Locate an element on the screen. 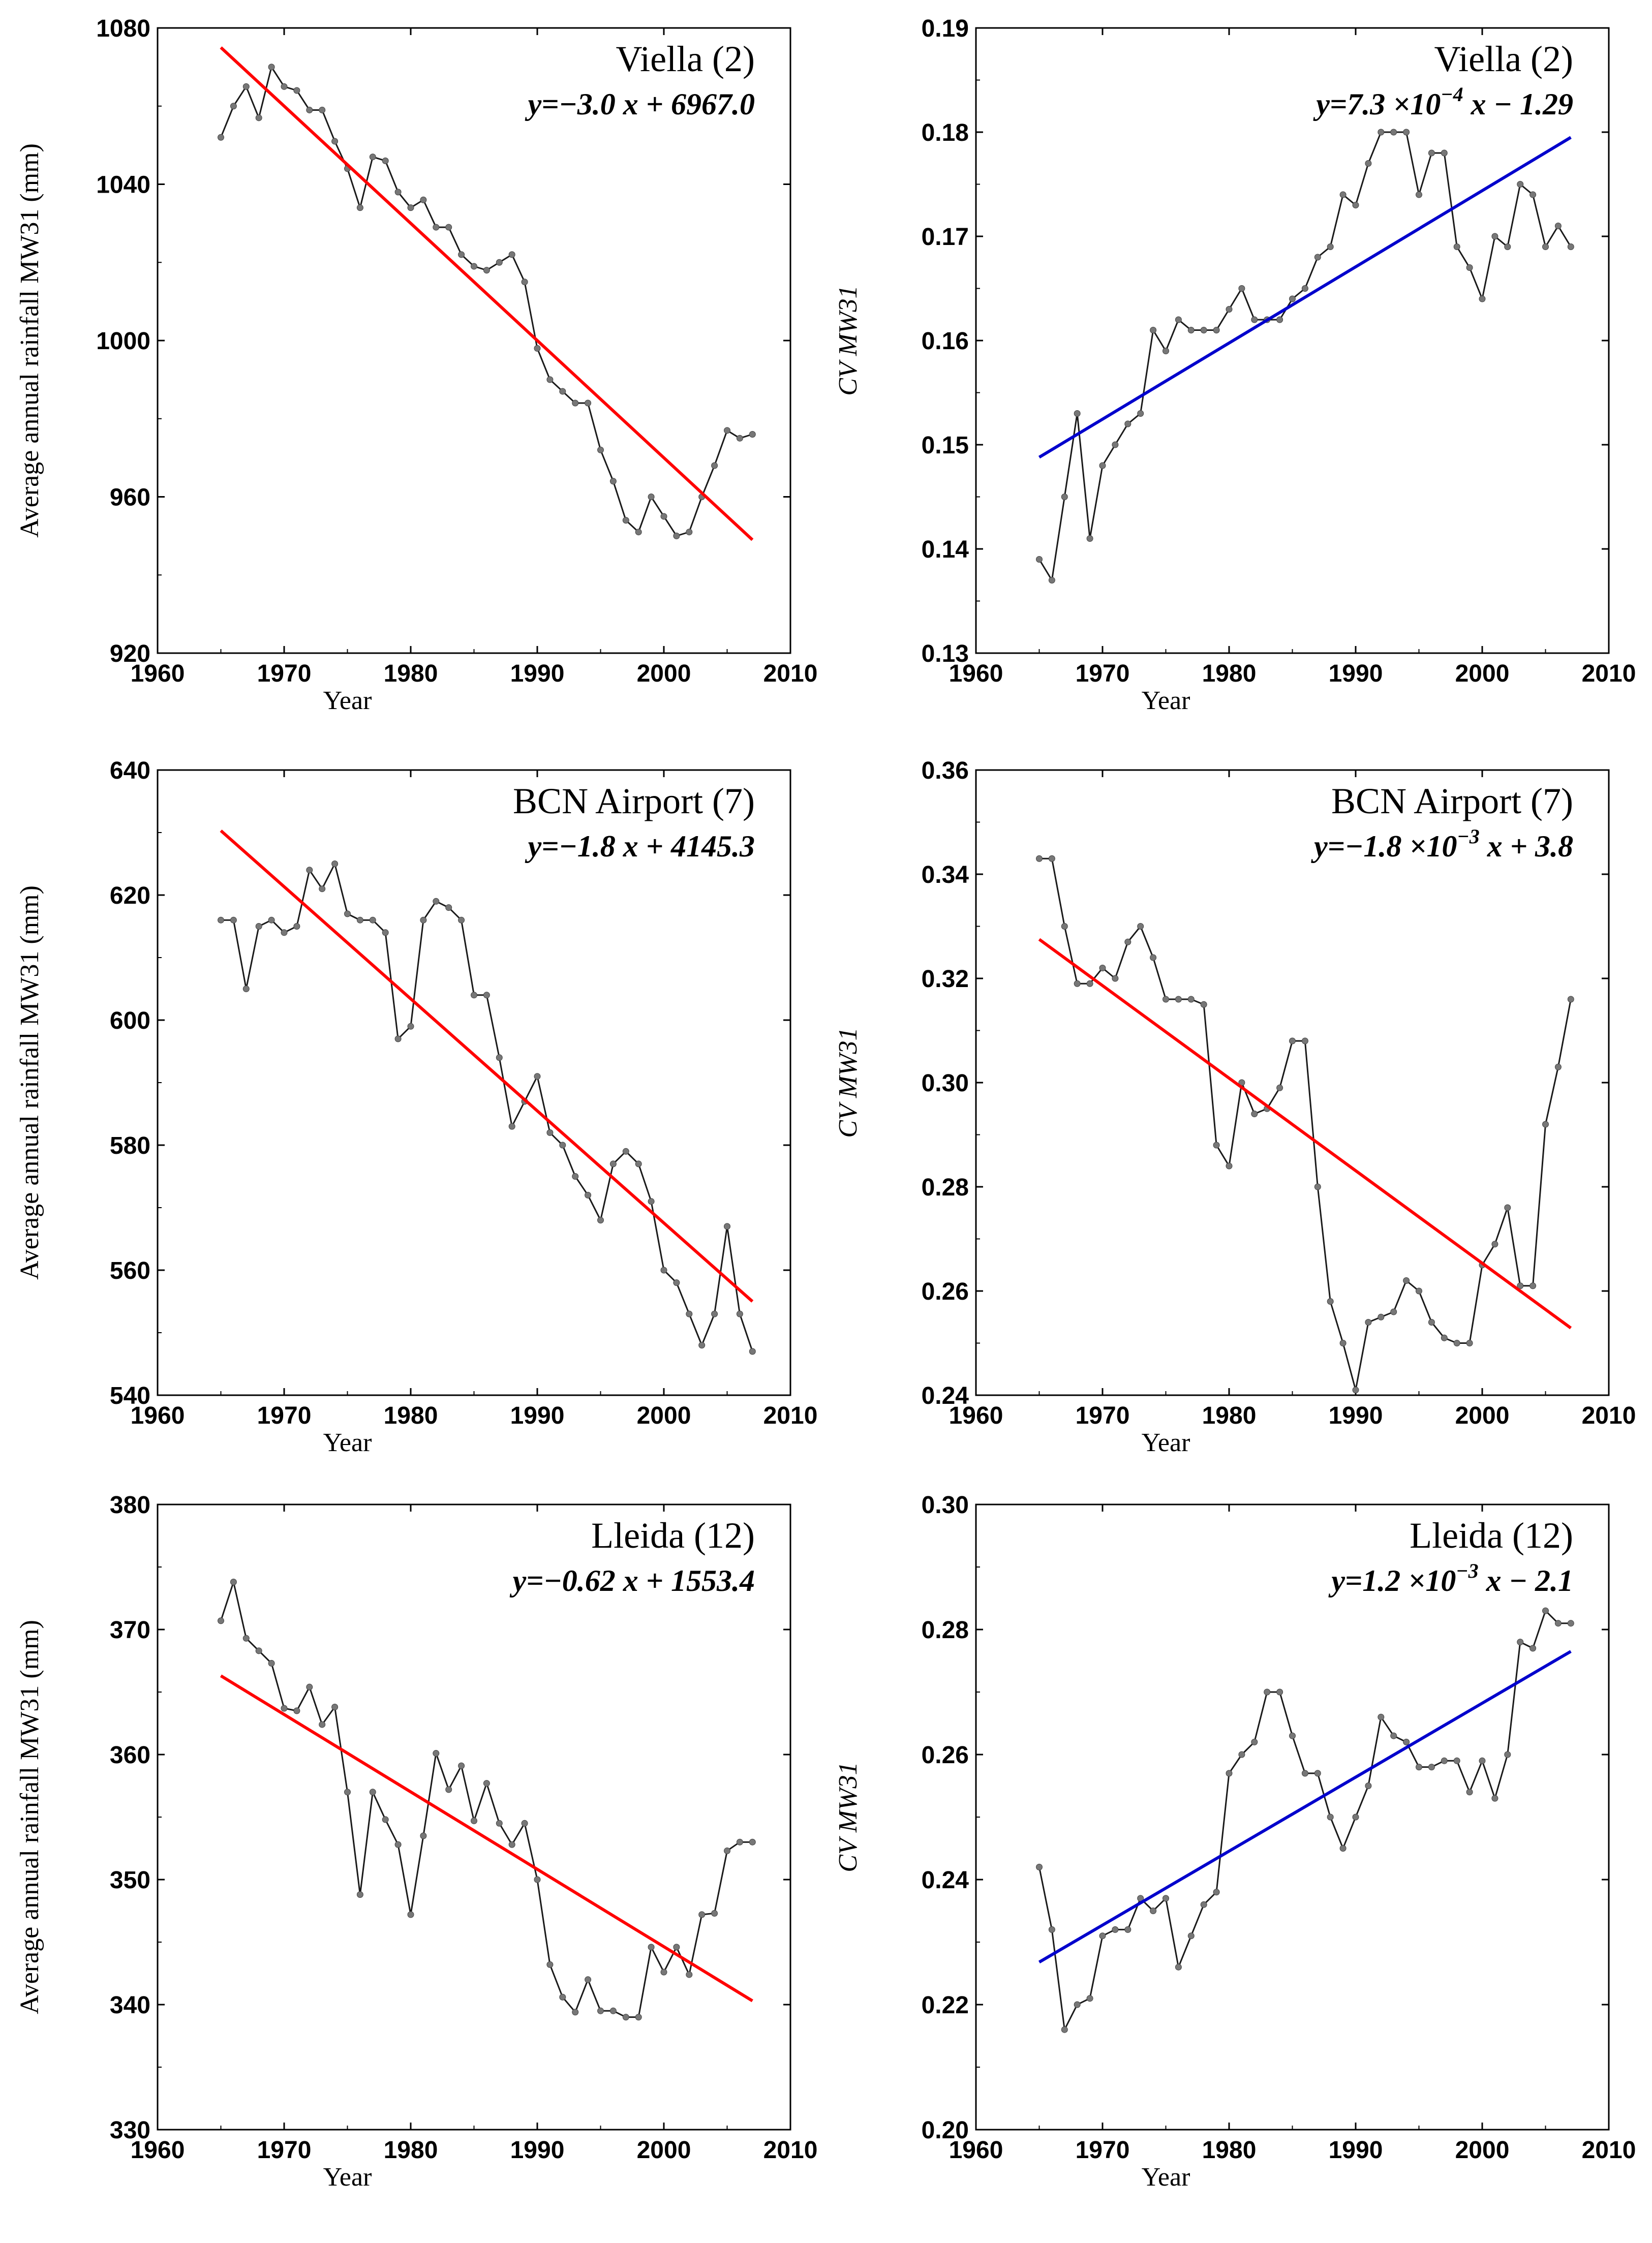 The width and height of the screenshot is (1652, 2243). y-tick-label: 0.24 is located at coordinates (946, 1880).